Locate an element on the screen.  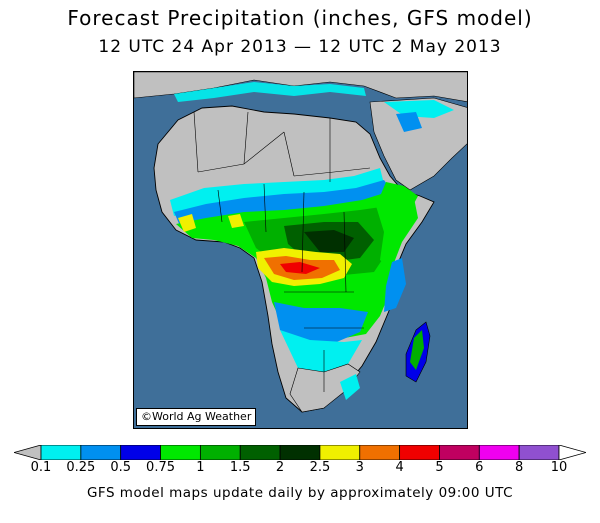
ethiopia-rain is located at coordinates (397, 225).